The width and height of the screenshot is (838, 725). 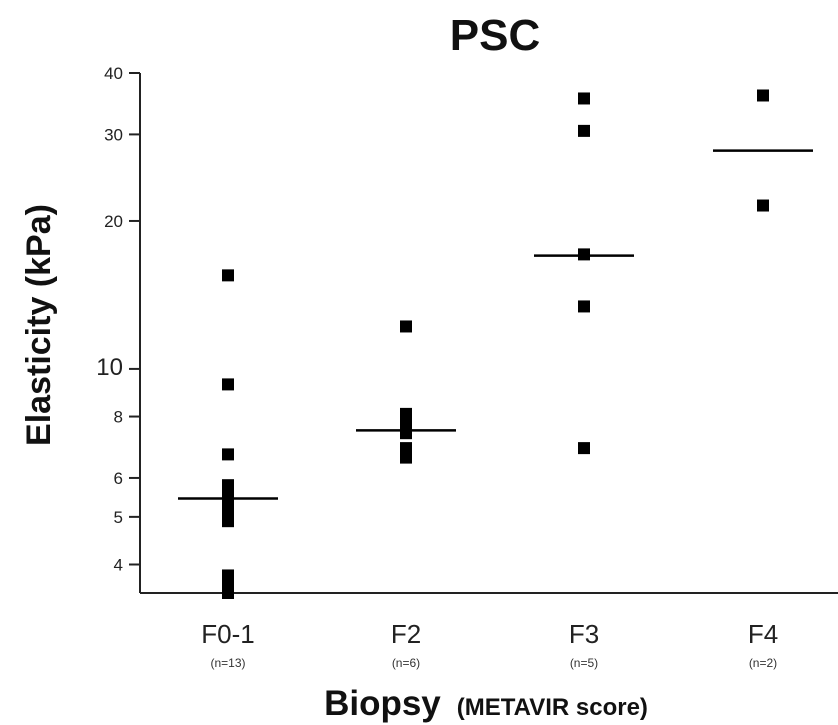 What do you see at coordinates (118, 564) in the screenshot?
I see `y-tick-label: 4` at bounding box center [118, 564].